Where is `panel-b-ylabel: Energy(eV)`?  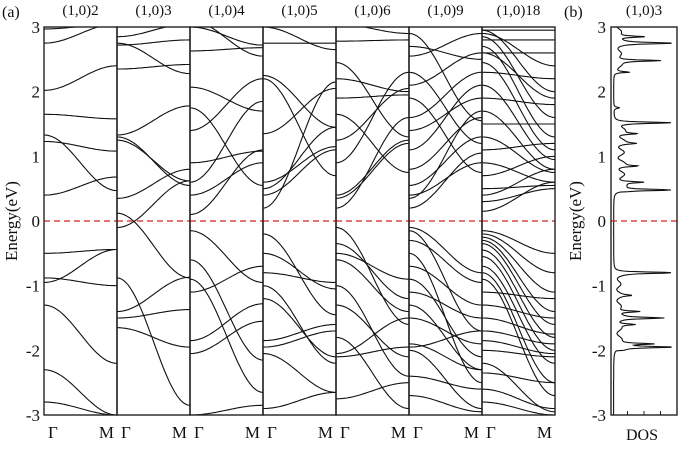
panel-b-ylabel: Energy(eV) is located at coordinates (575, 221).